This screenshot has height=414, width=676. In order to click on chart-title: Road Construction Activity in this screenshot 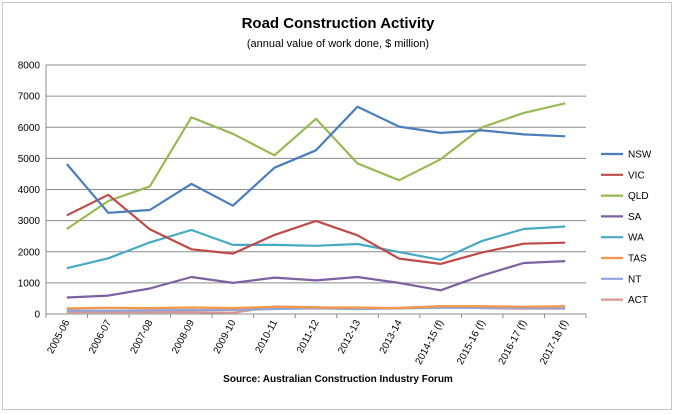, I will do `click(338, 23)`.